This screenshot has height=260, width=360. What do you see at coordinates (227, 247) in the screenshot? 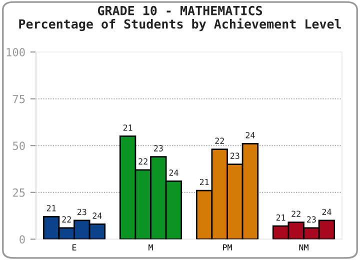
I see `x-tick-label: PM` at bounding box center [227, 247].